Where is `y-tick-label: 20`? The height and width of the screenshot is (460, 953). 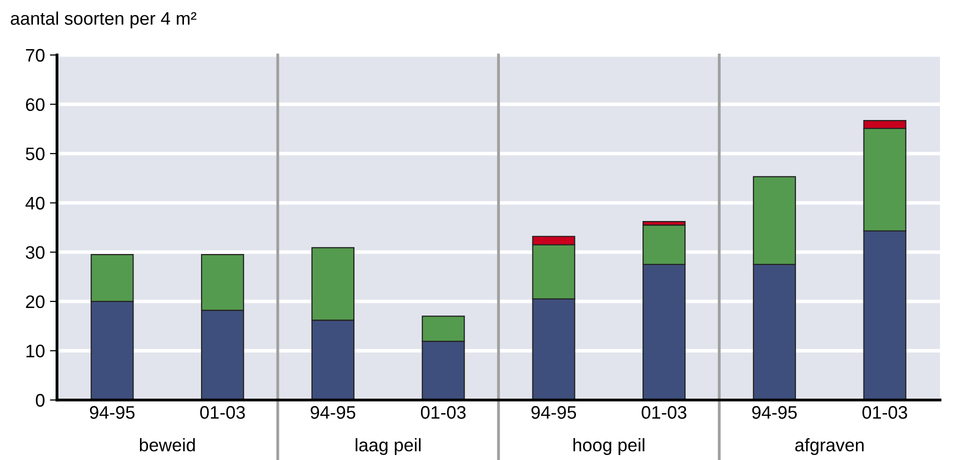
y-tick-label: 20 is located at coordinates (35, 301).